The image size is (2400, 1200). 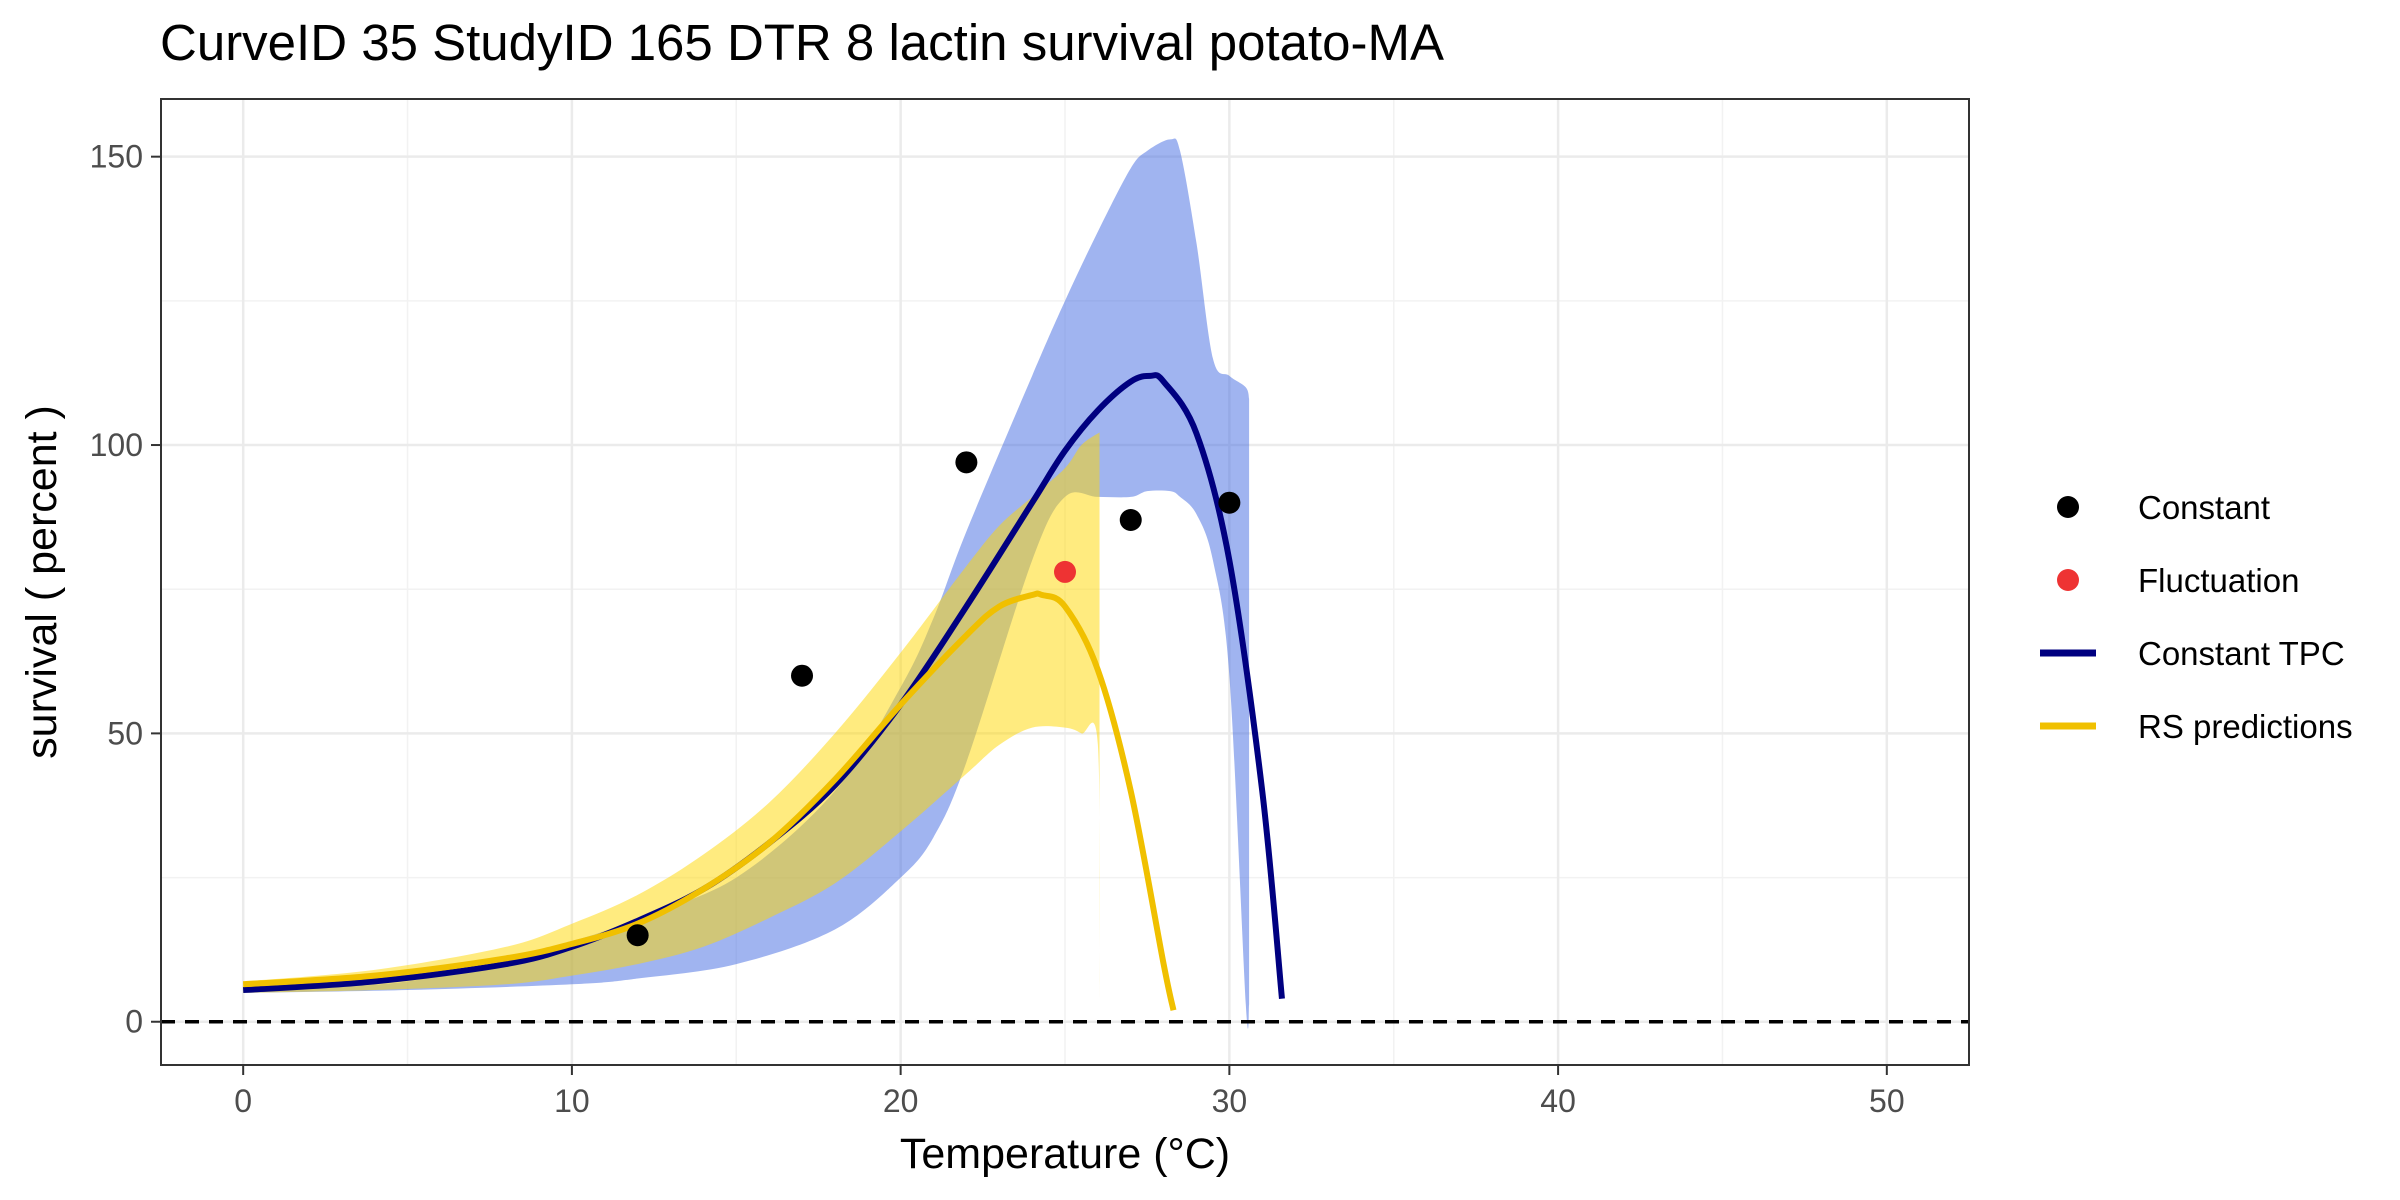 What do you see at coordinates (933, 699) in the screenshot?
I see `data-points` at bounding box center [933, 699].